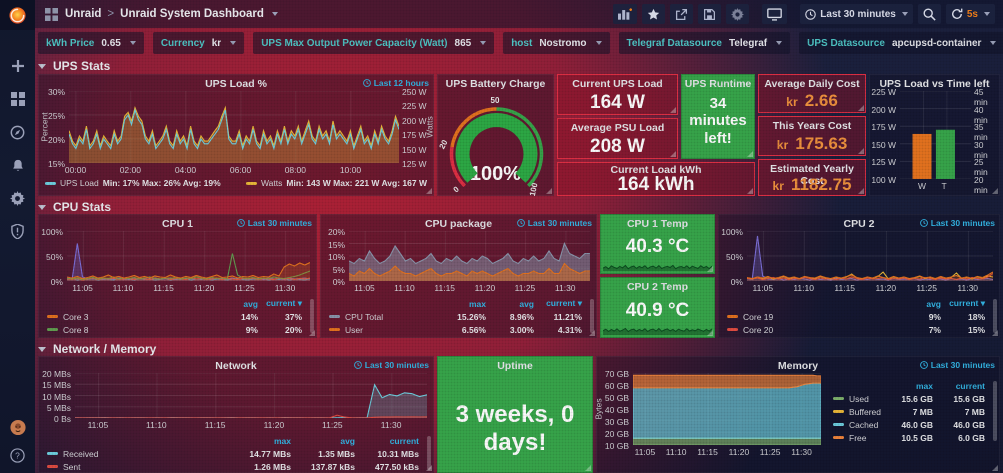  I want to click on star-button, so click(654, 14).